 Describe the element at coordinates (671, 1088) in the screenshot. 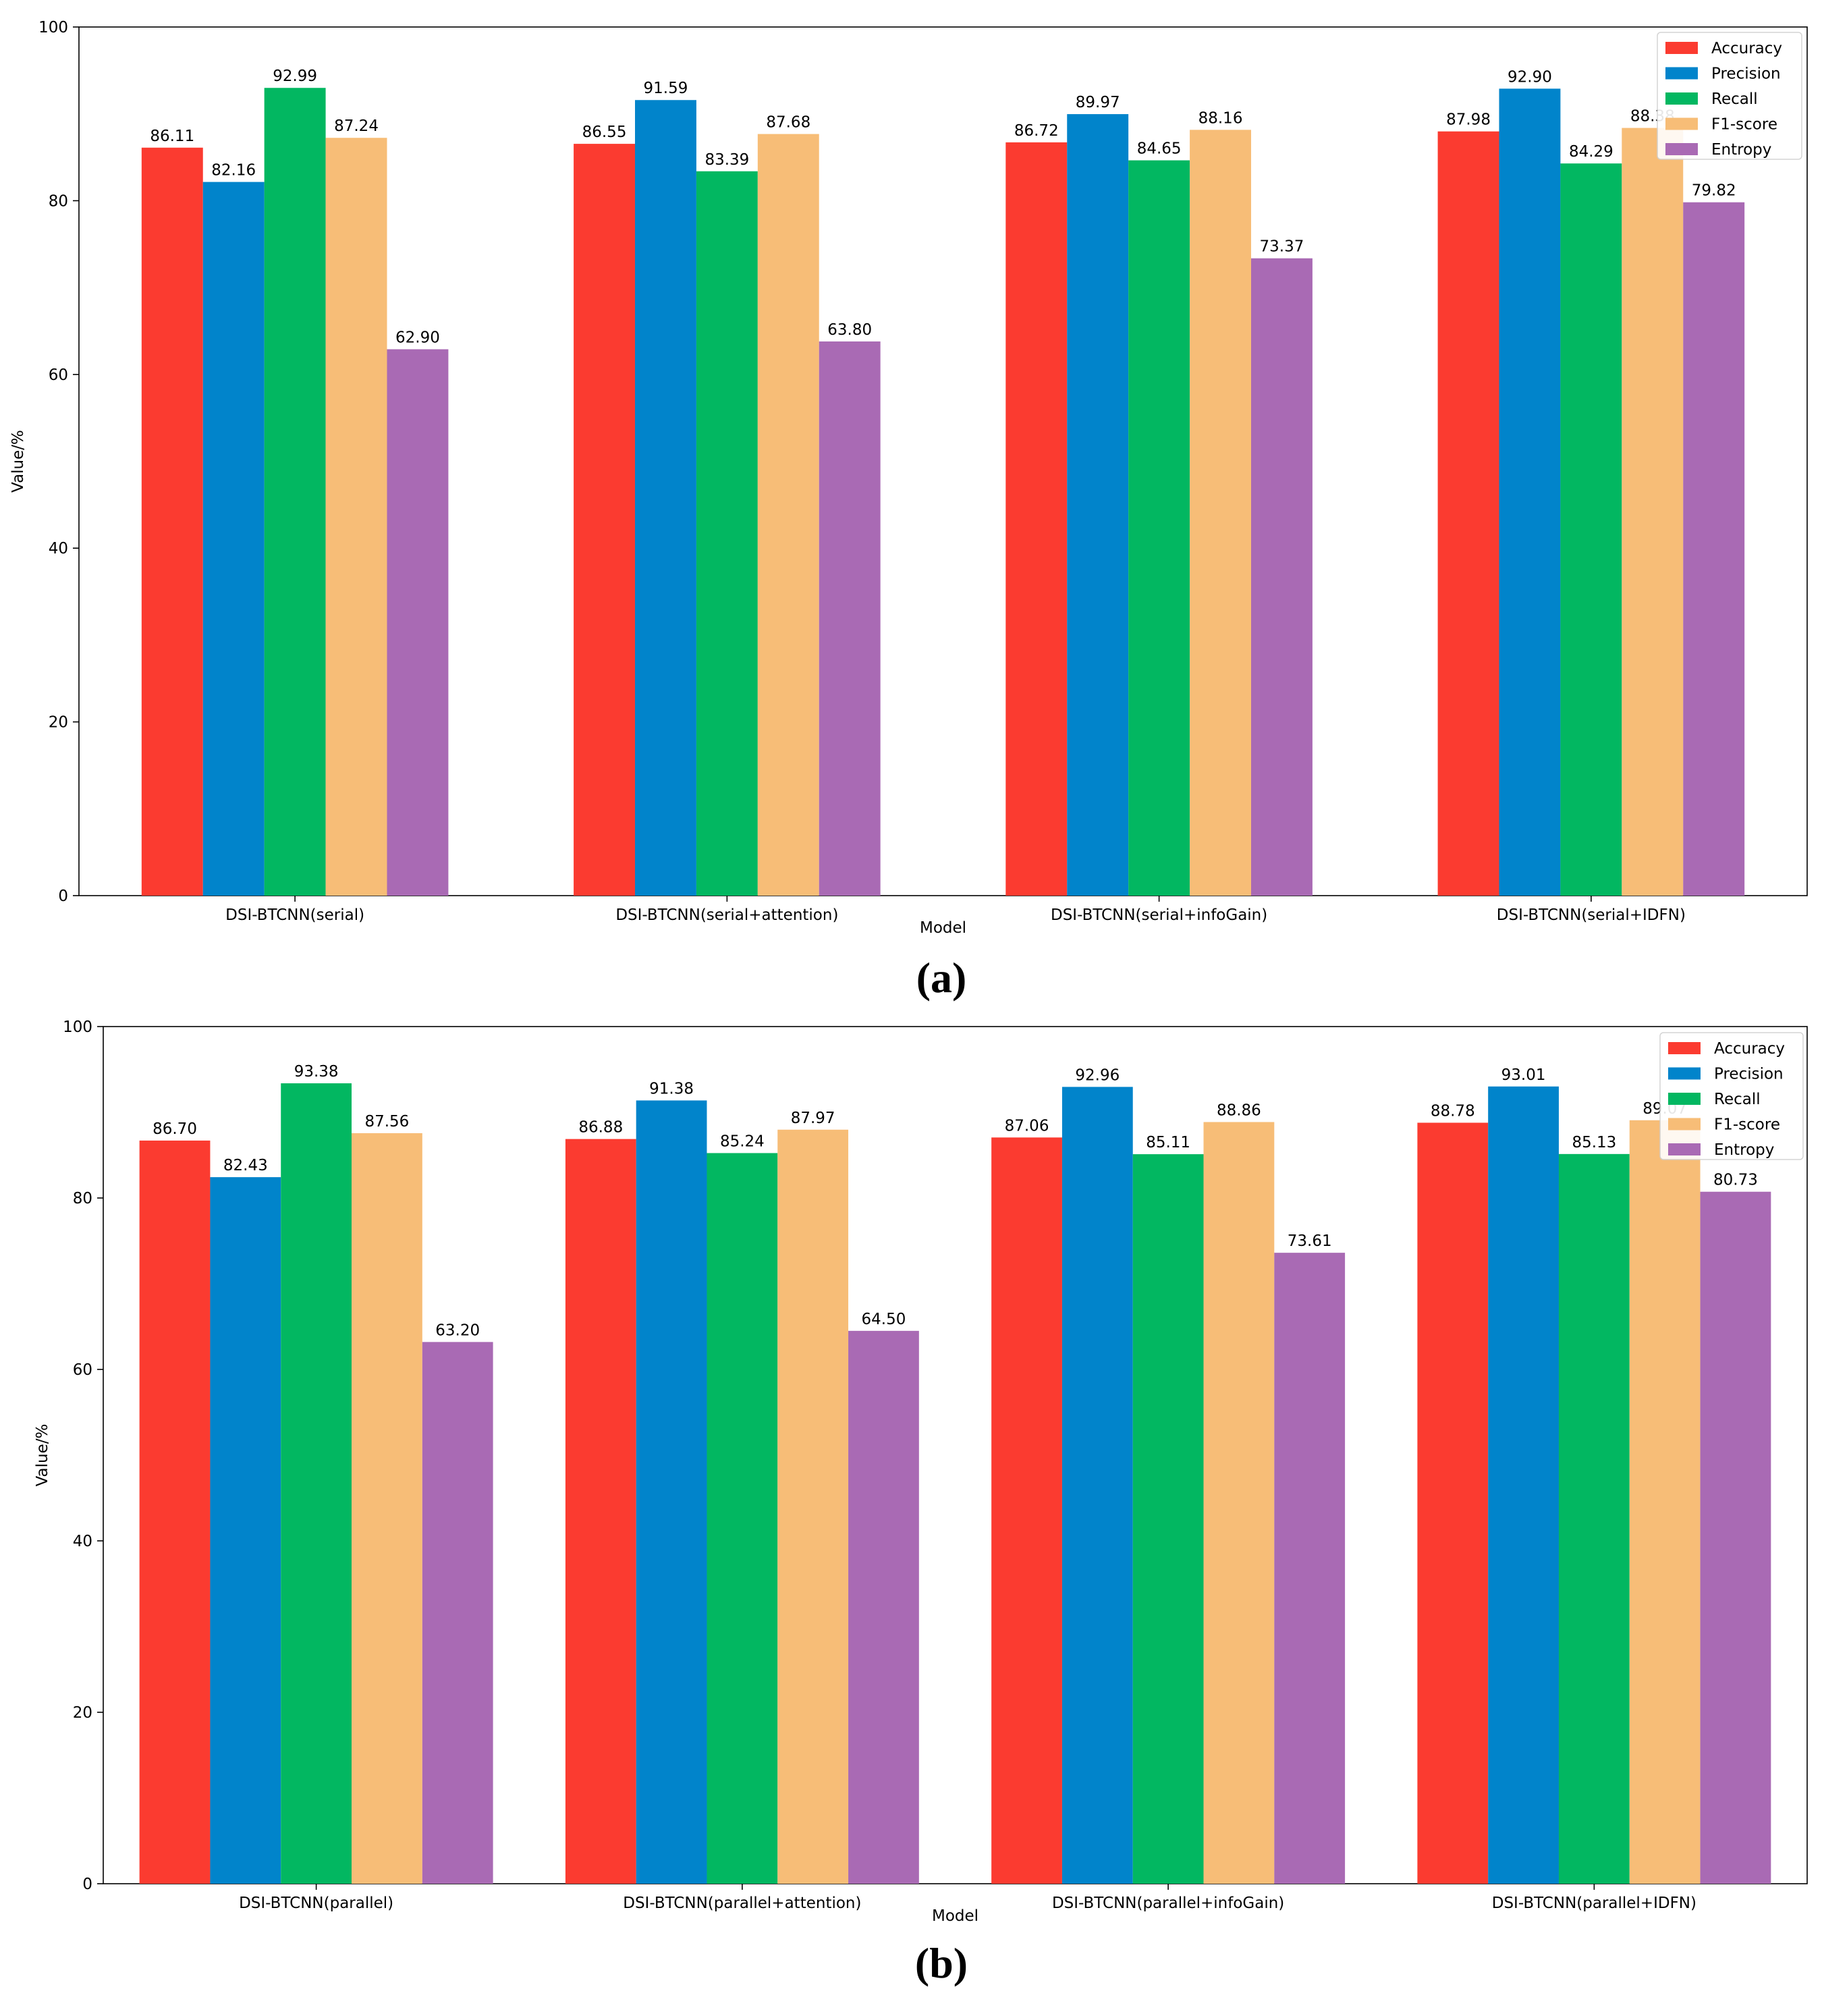

I see `data-label: 91.38` at that location.